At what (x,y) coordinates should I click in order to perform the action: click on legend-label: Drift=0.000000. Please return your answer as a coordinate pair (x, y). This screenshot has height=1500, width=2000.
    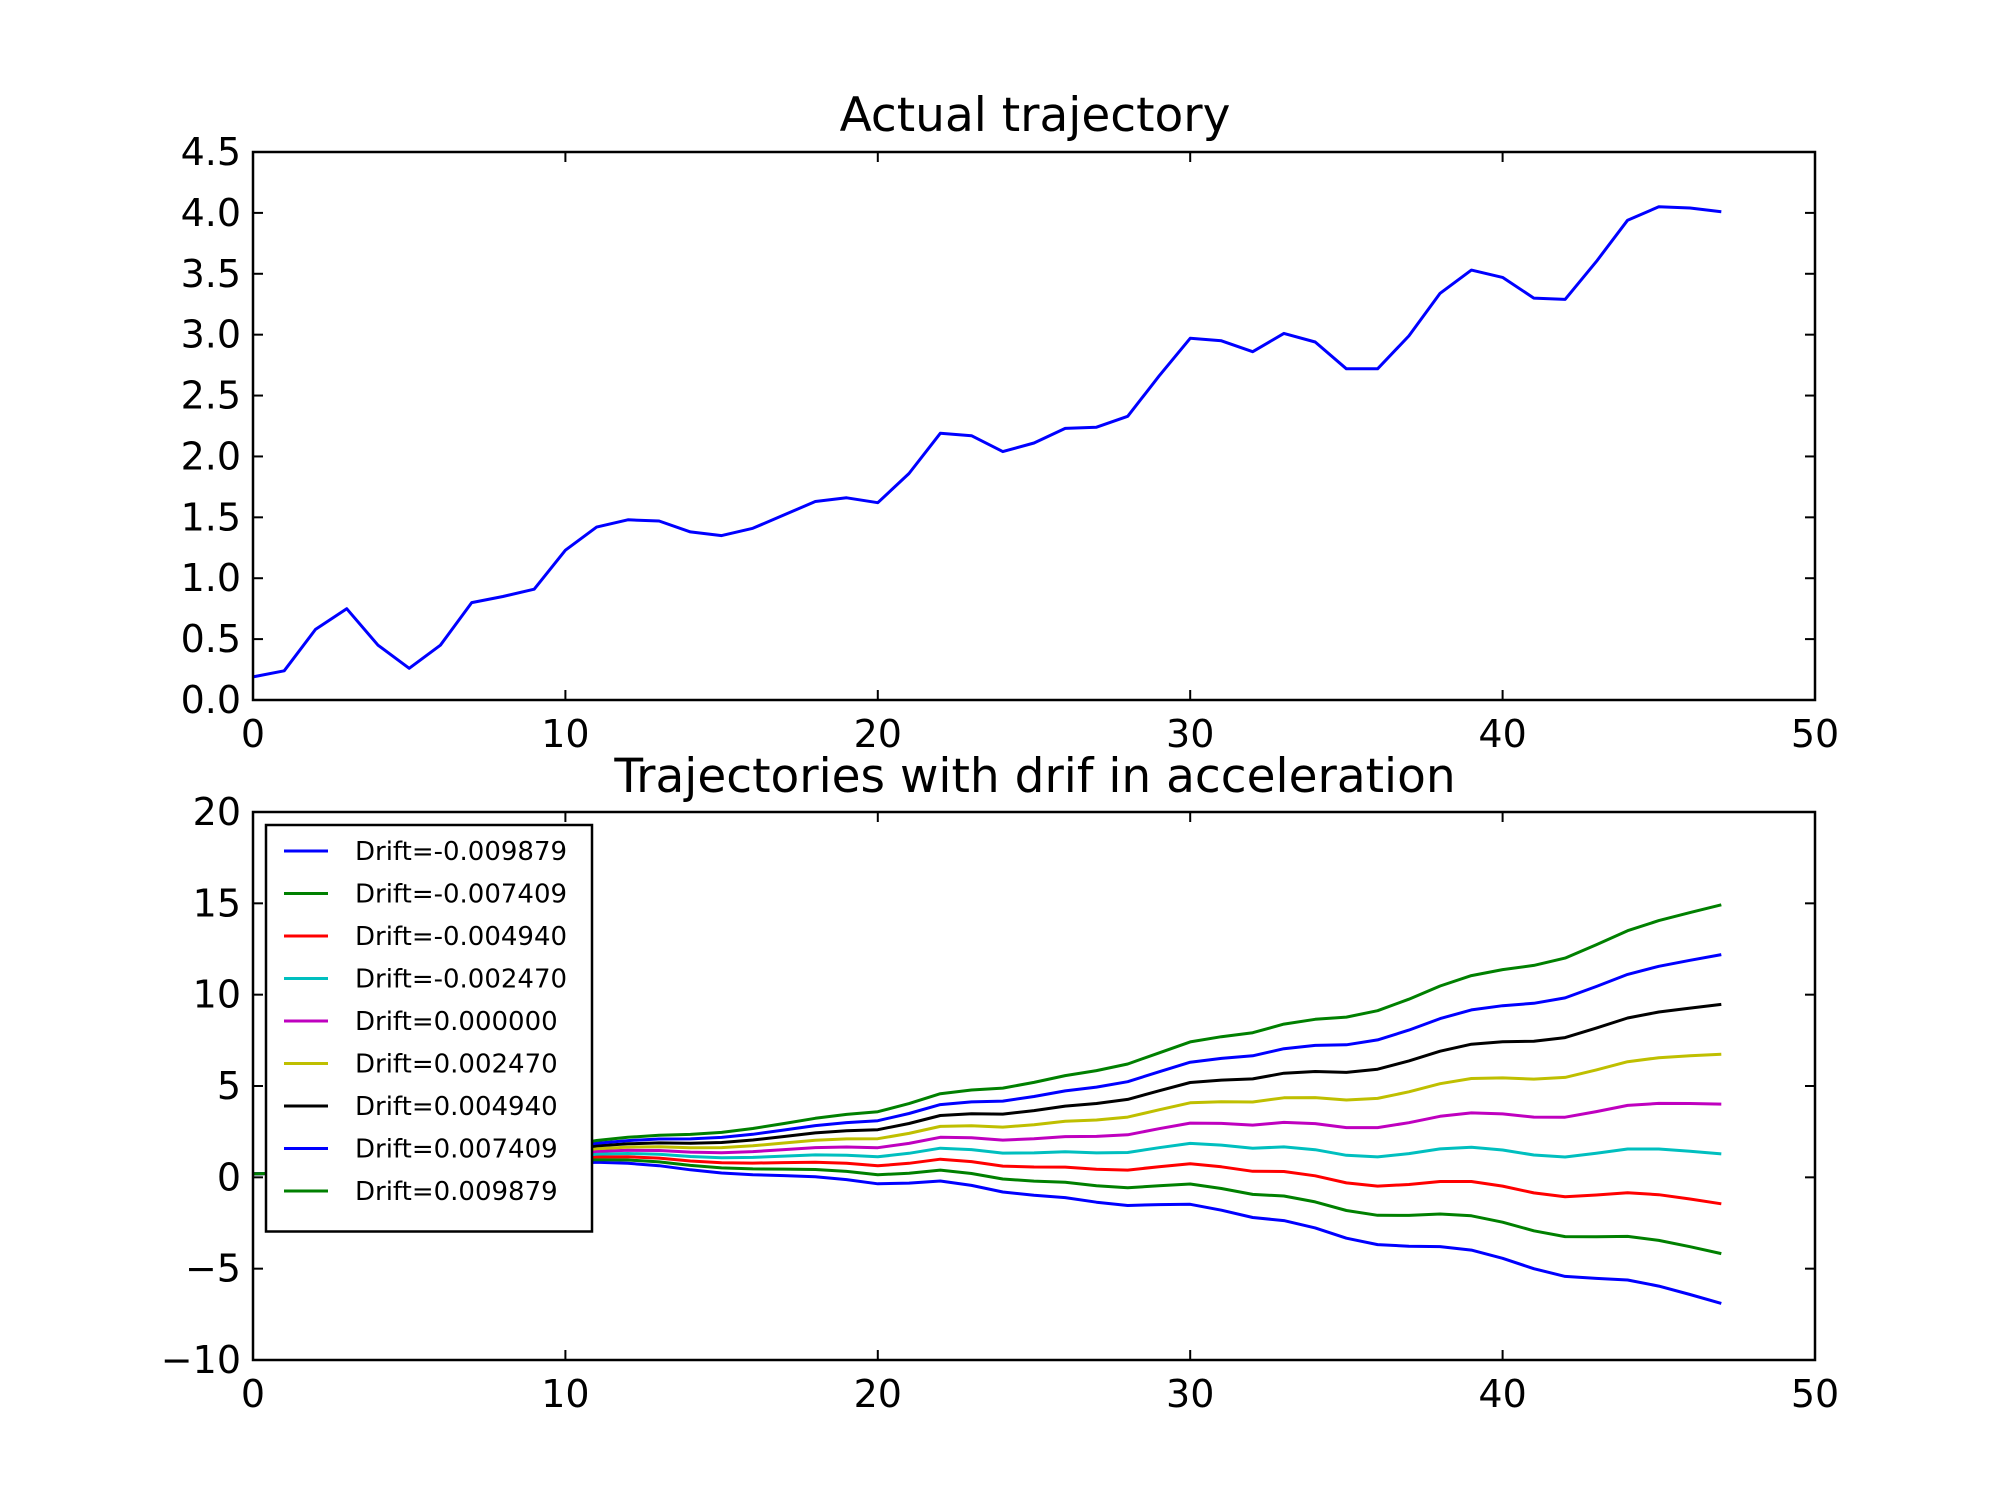
    Looking at the image, I should click on (456, 1022).